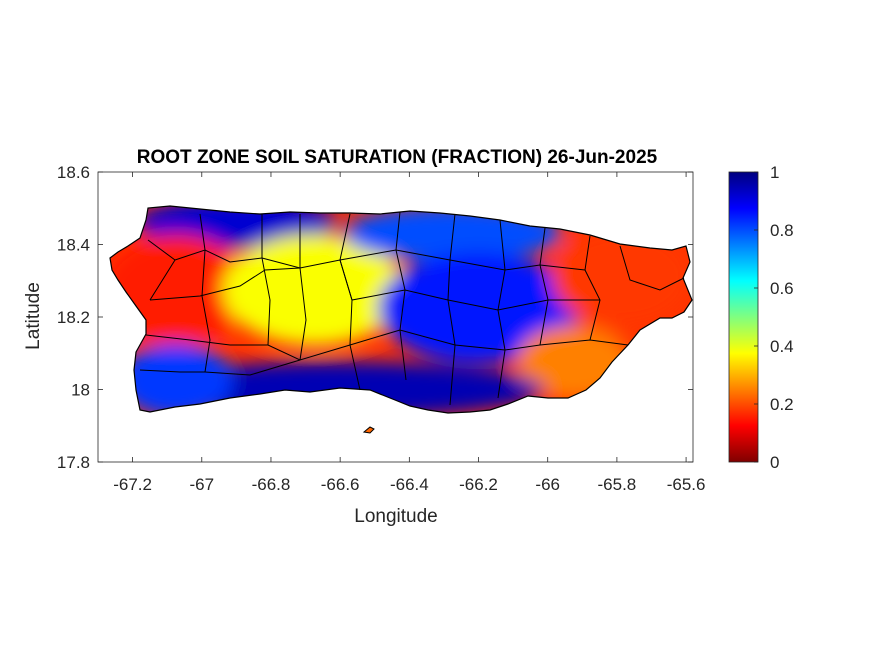 This screenshot has width=875, height=656. Describe the element at coordinates (340, 484) in the screenshot. I see `x-tick-label: -66.6` at that location.